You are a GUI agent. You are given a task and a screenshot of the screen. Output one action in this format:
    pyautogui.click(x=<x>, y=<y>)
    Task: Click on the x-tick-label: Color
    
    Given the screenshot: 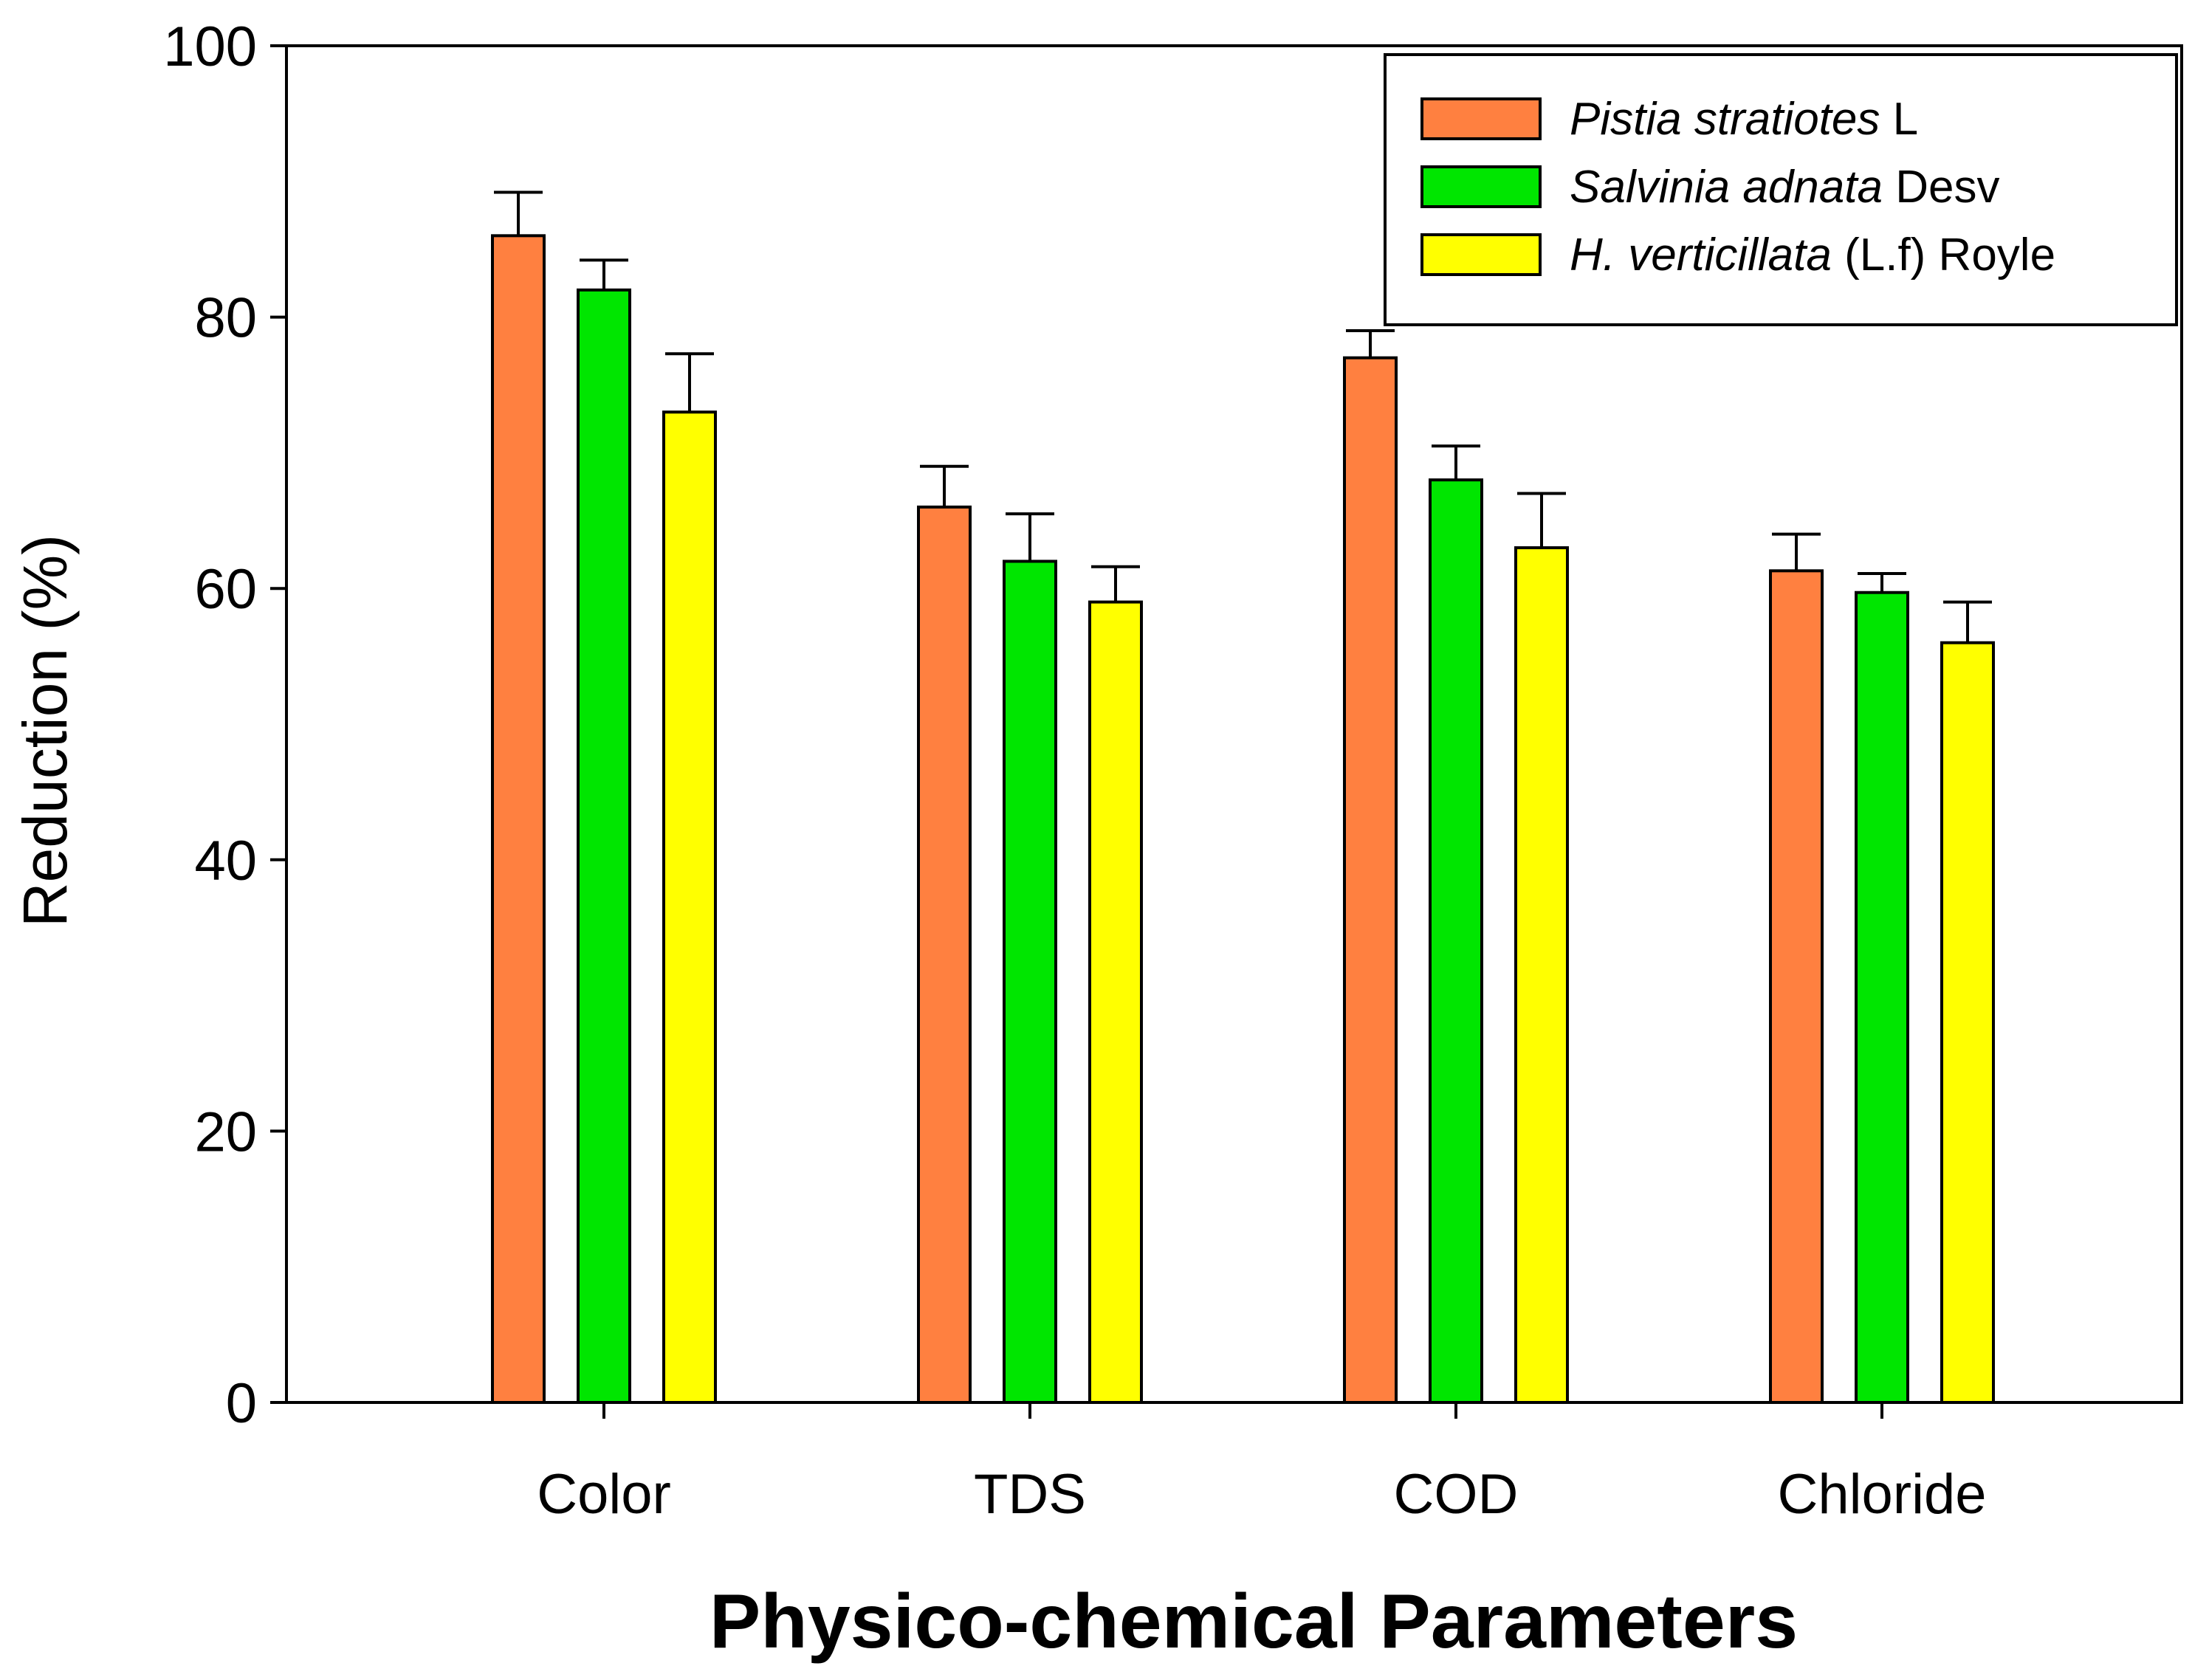 What is the action you would take?
    pyautogui.click(x=604, y=1495)
    